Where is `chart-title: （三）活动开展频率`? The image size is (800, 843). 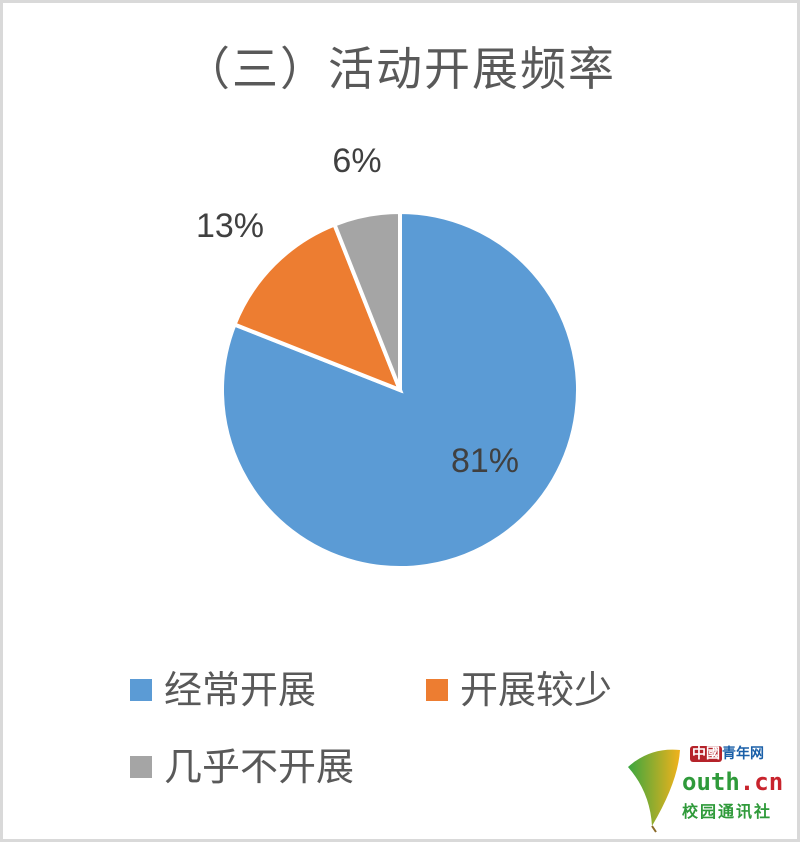
chart-title: （三）活动开展频率 is located at coordinates (400, 69).